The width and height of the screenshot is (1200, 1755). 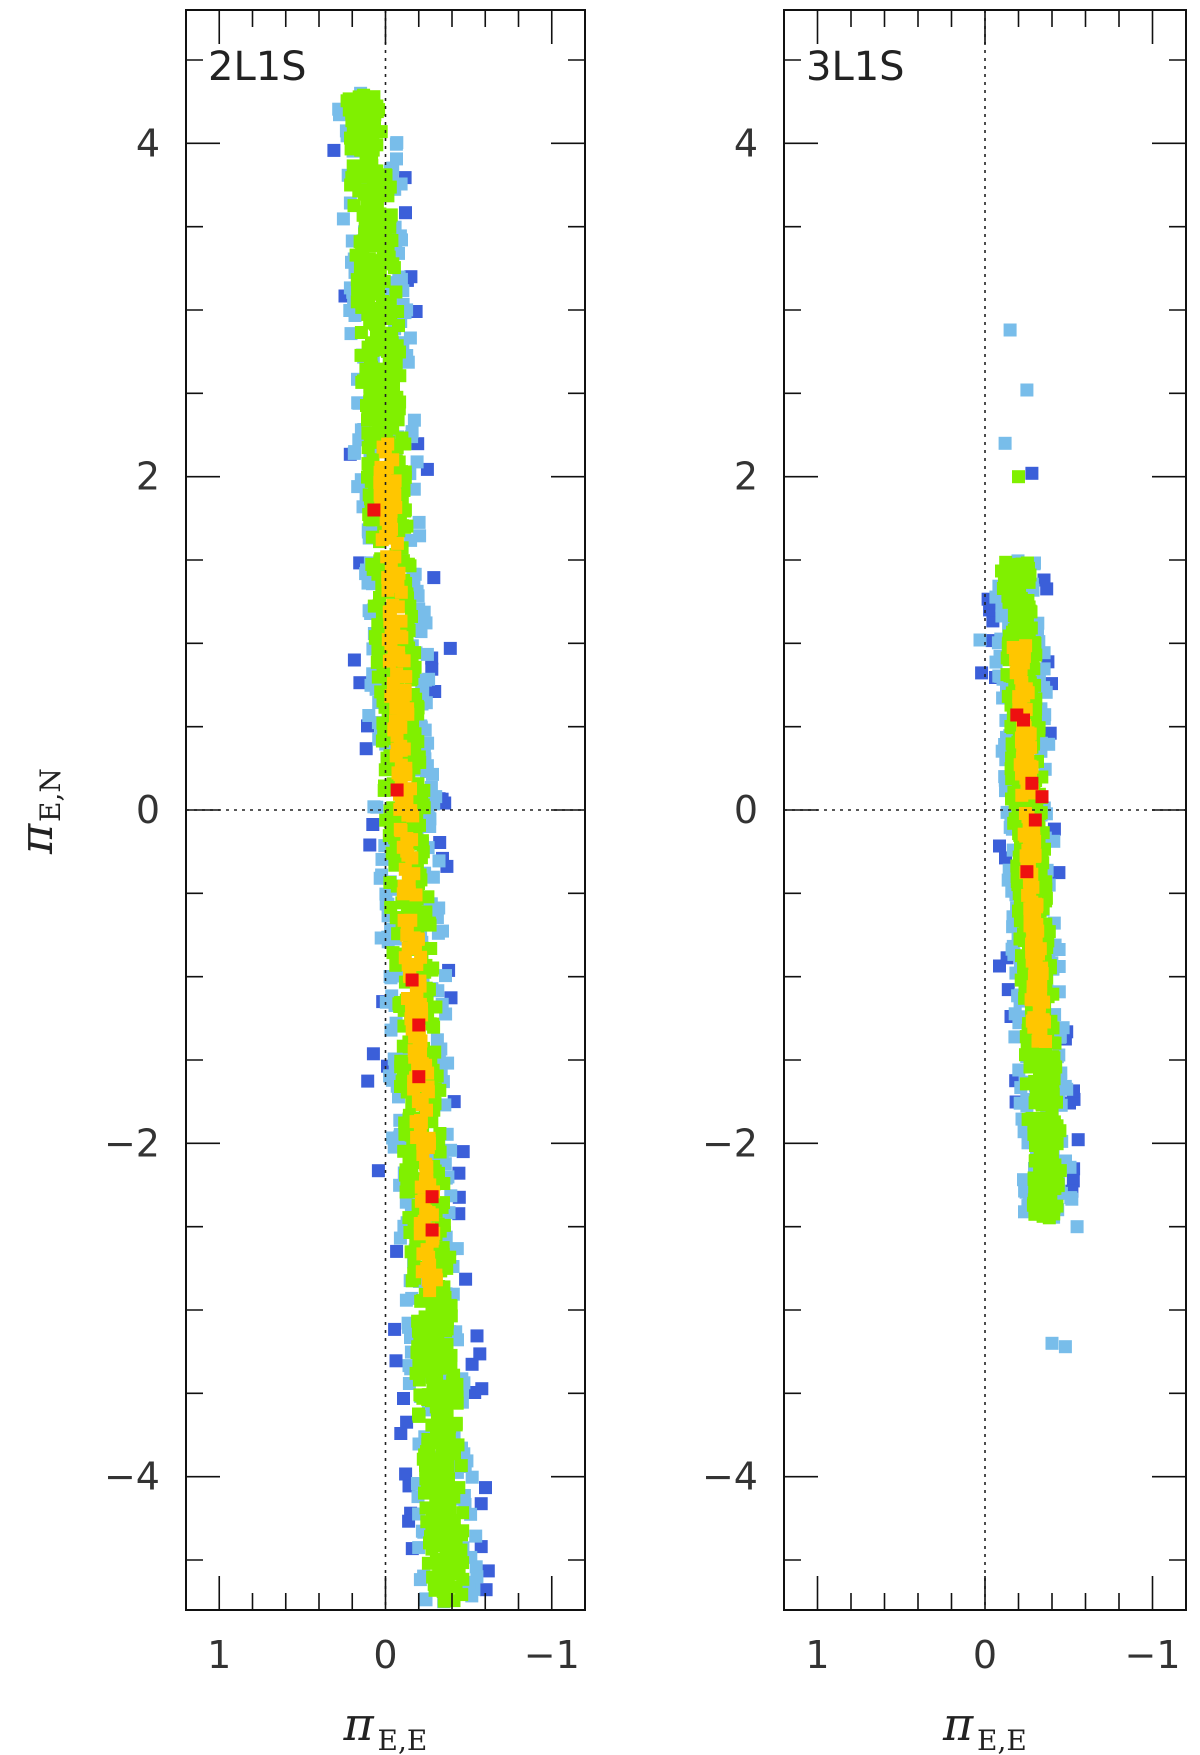 I want to click on y-axis-subscript-2l1s: E,N, so click(x=50, y=795).